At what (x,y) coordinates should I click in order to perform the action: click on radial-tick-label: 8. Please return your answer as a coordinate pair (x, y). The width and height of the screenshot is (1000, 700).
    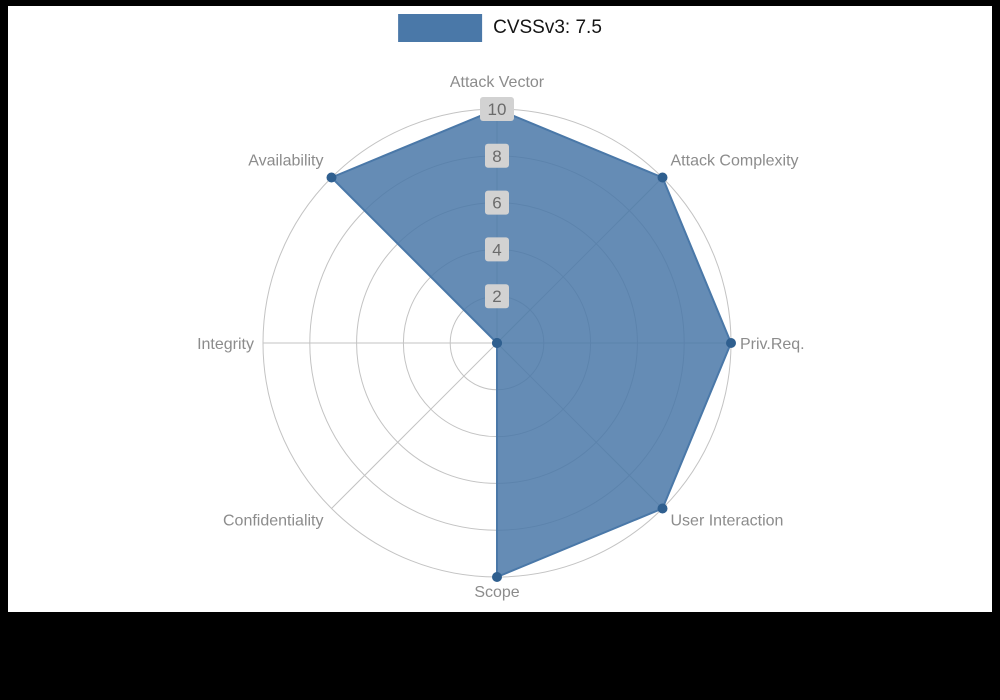
    Looking at the image, I should click on (496, 156).